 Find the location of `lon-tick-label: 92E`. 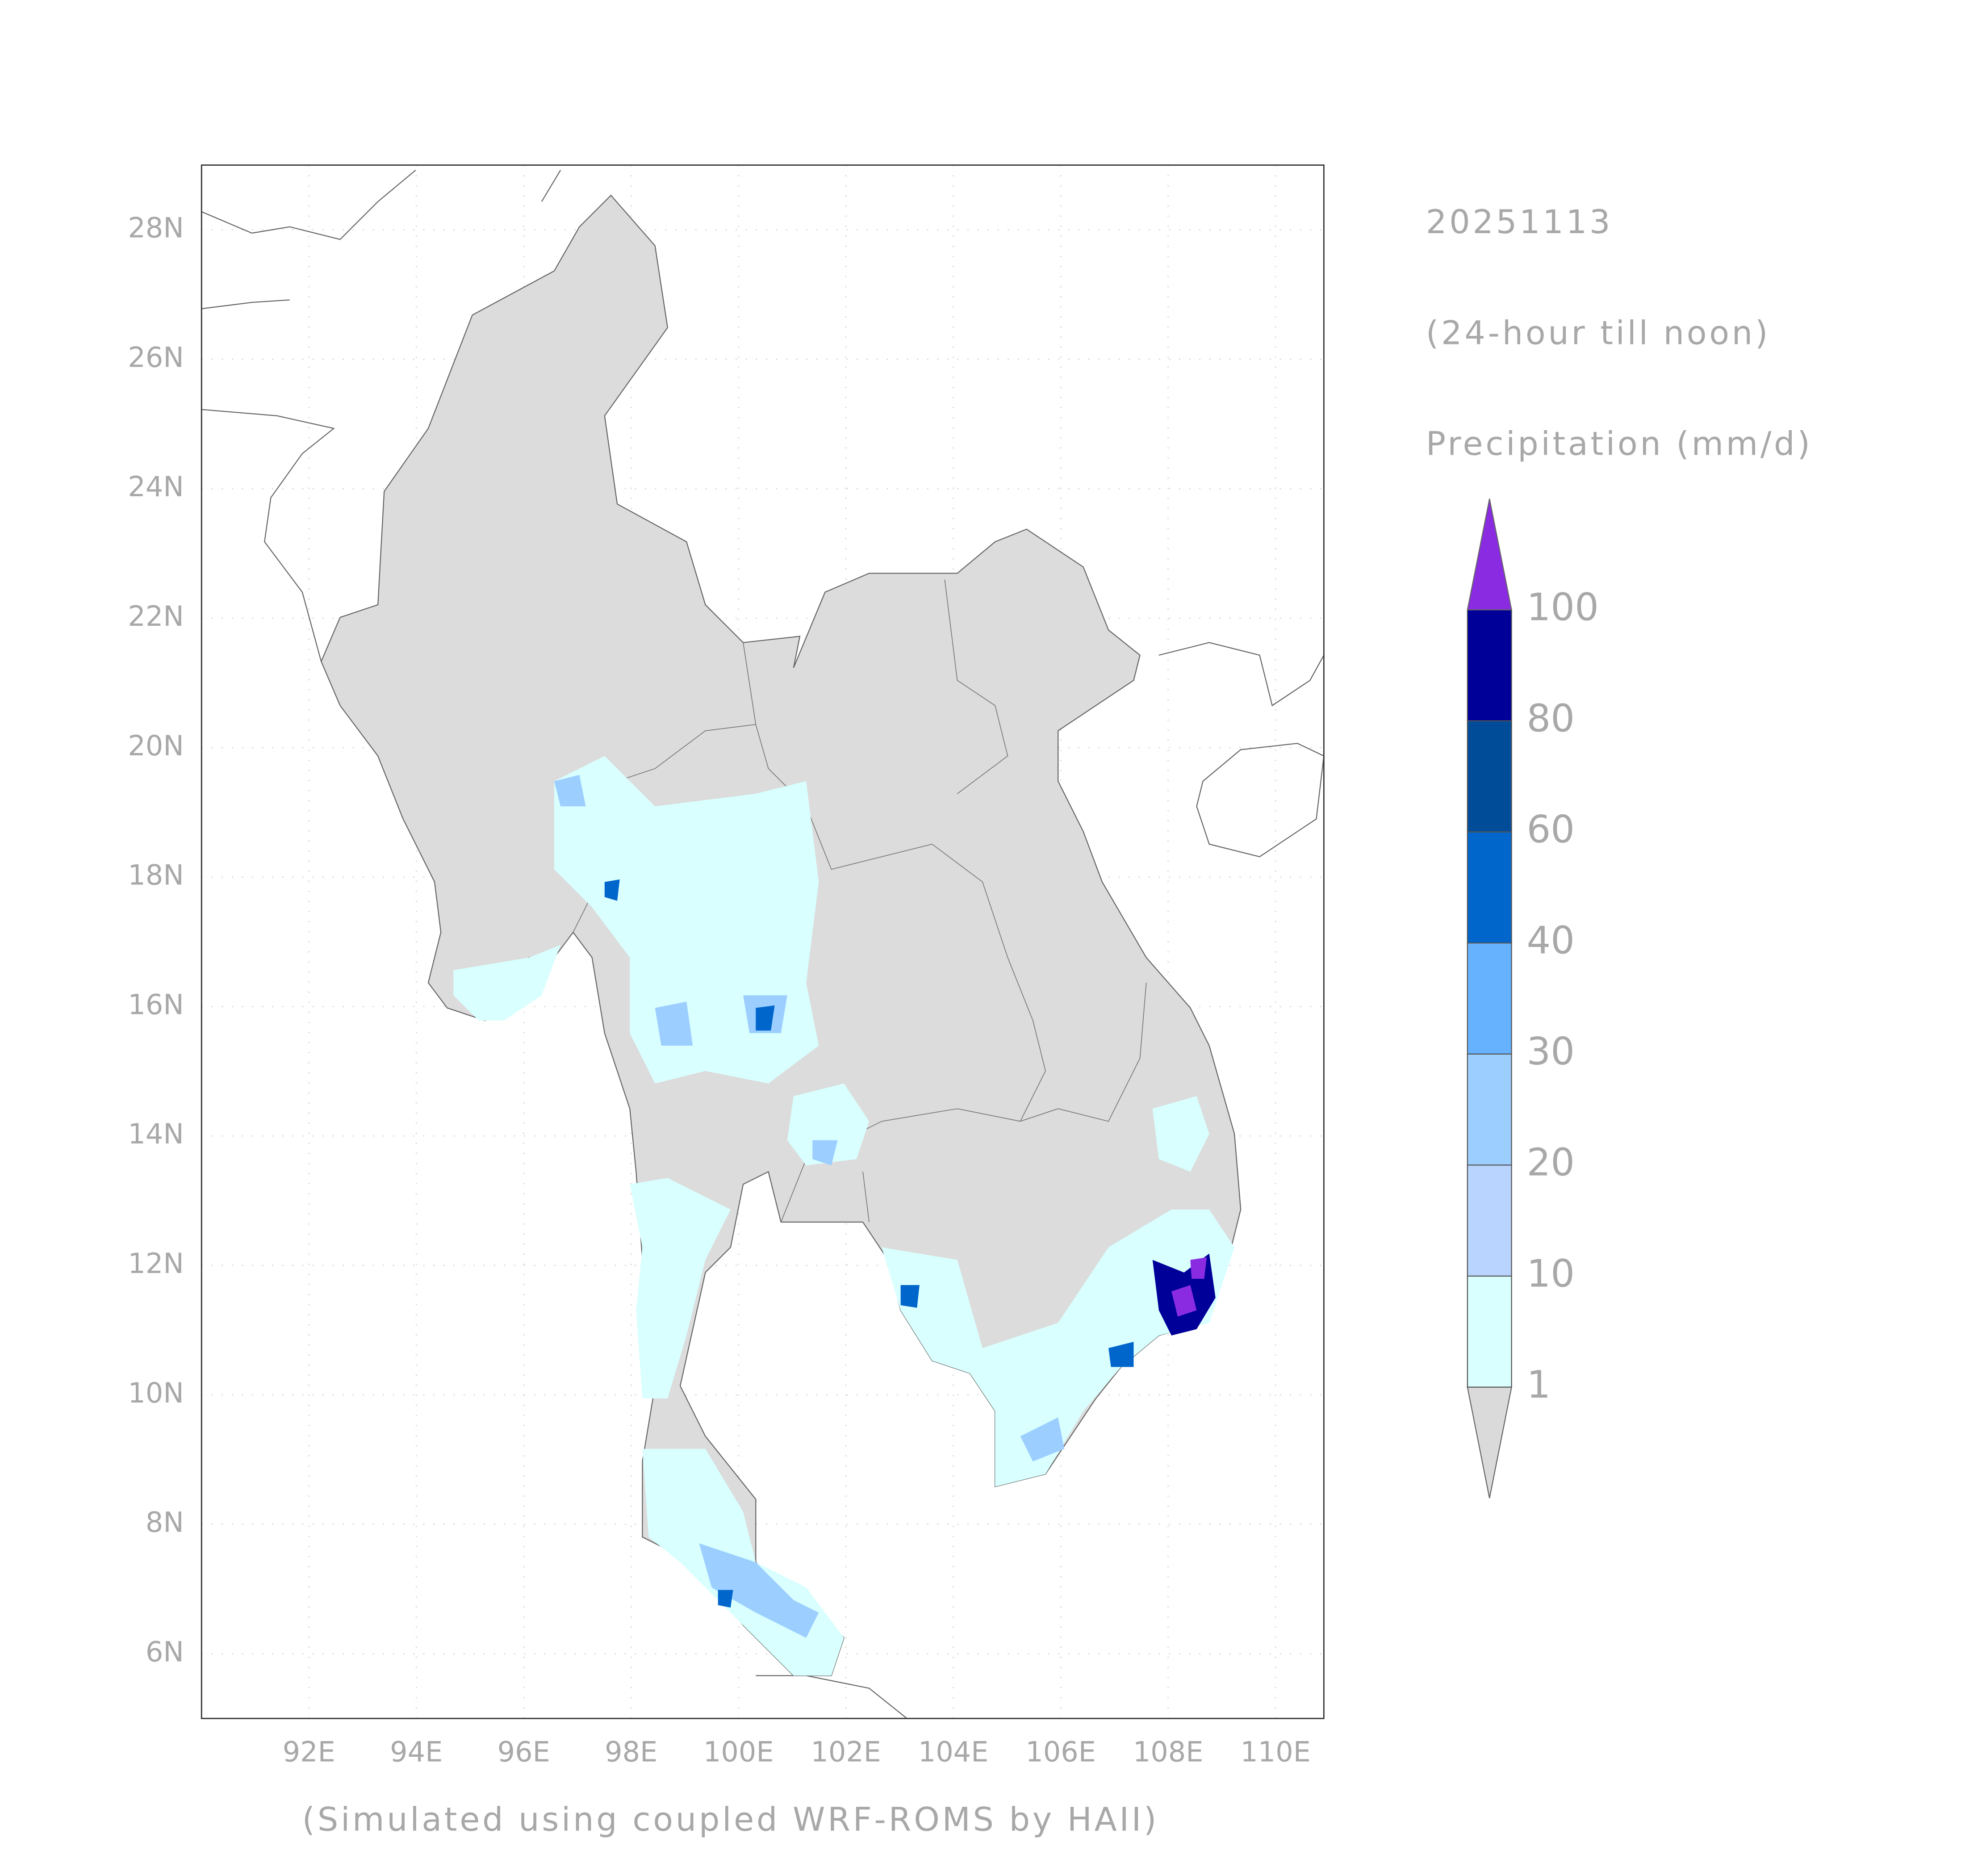

lon-tick-label: 92E is located at coordinates (309, 1751).